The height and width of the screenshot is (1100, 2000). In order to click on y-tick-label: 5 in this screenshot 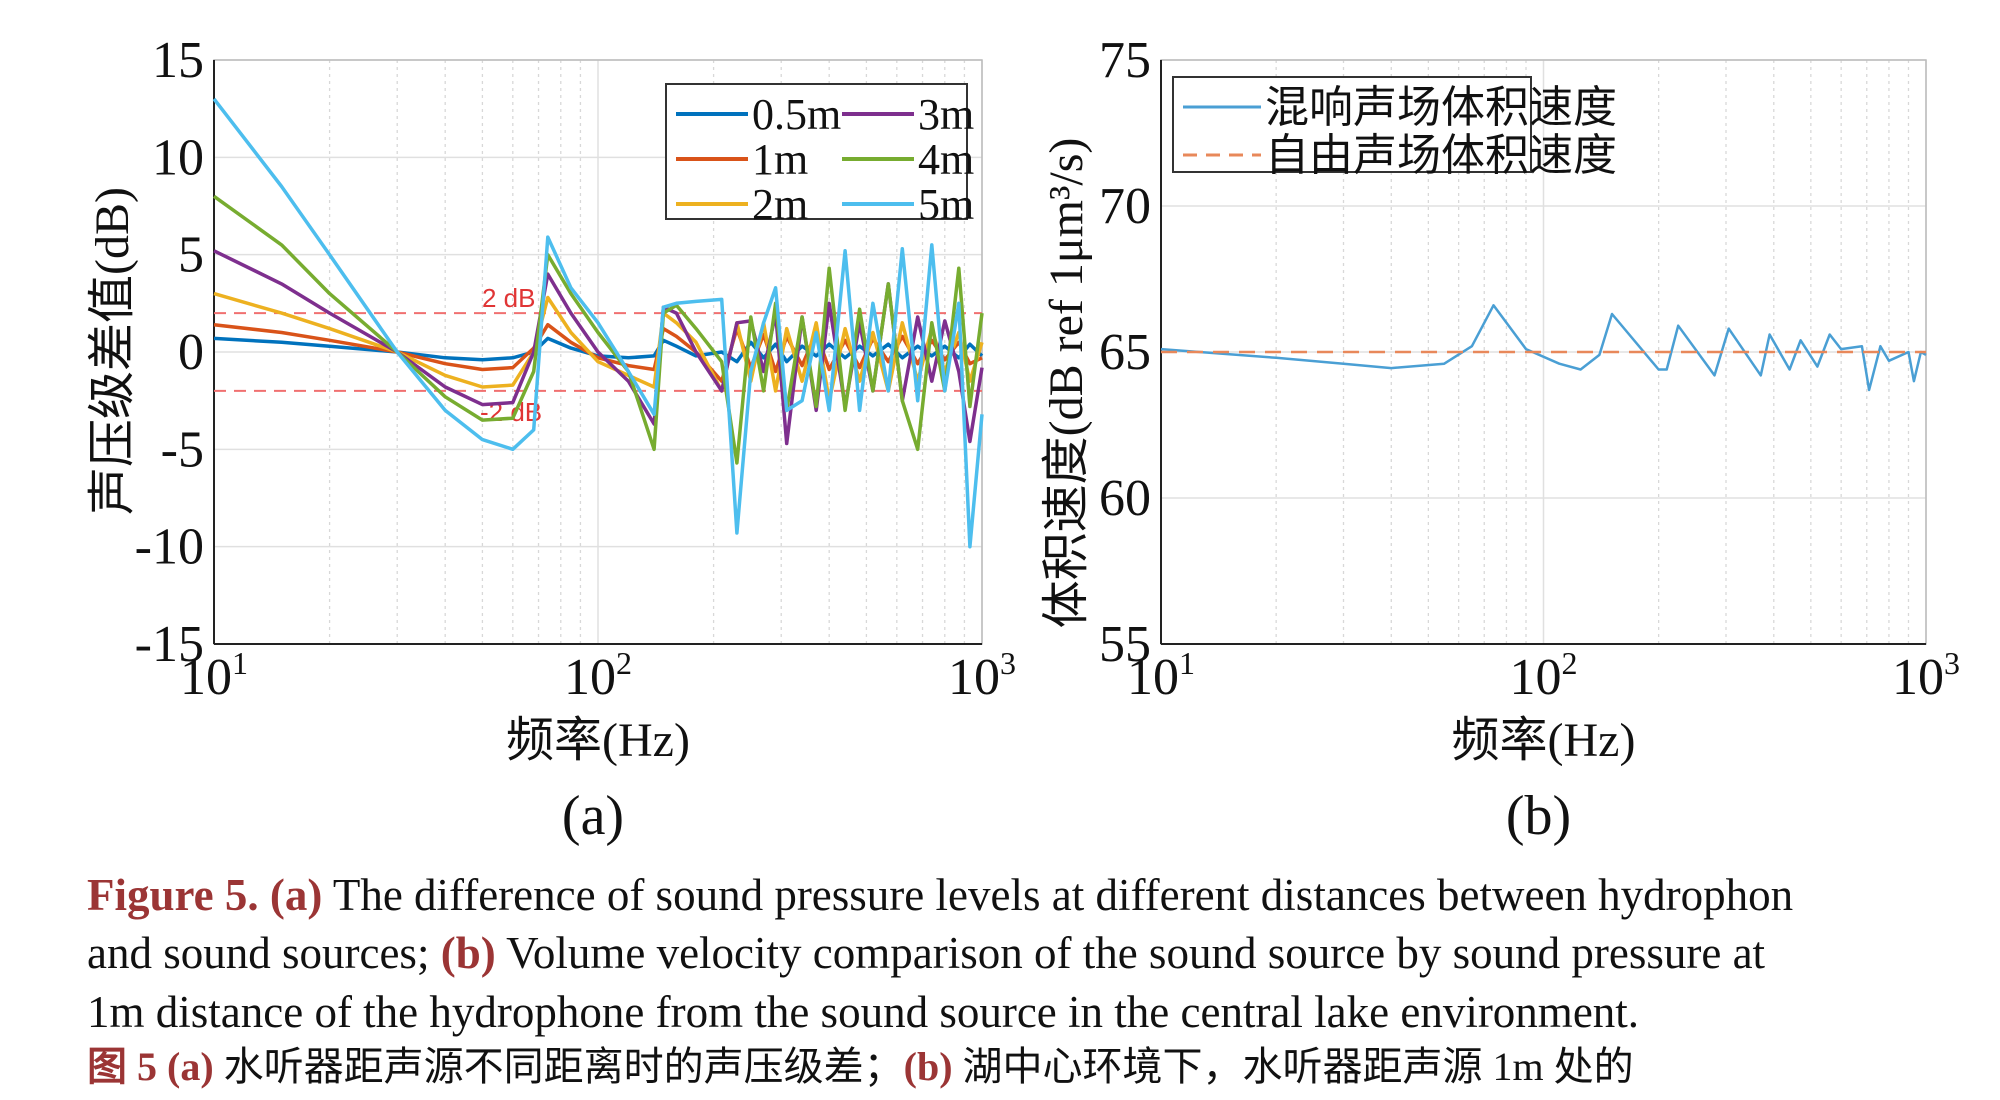, I will do `click(191, 255)`.